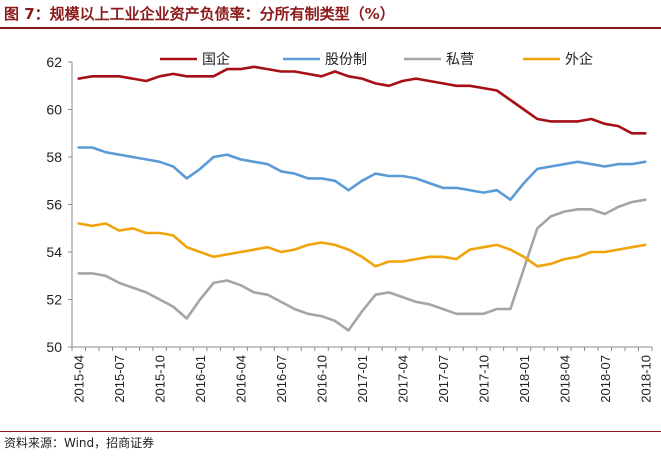 The height and width of the screenshot is (462, 661). Describe the element at coordinates (483, 379) in the screenshot. I see `x-tick-label: 2017-10` at that location.